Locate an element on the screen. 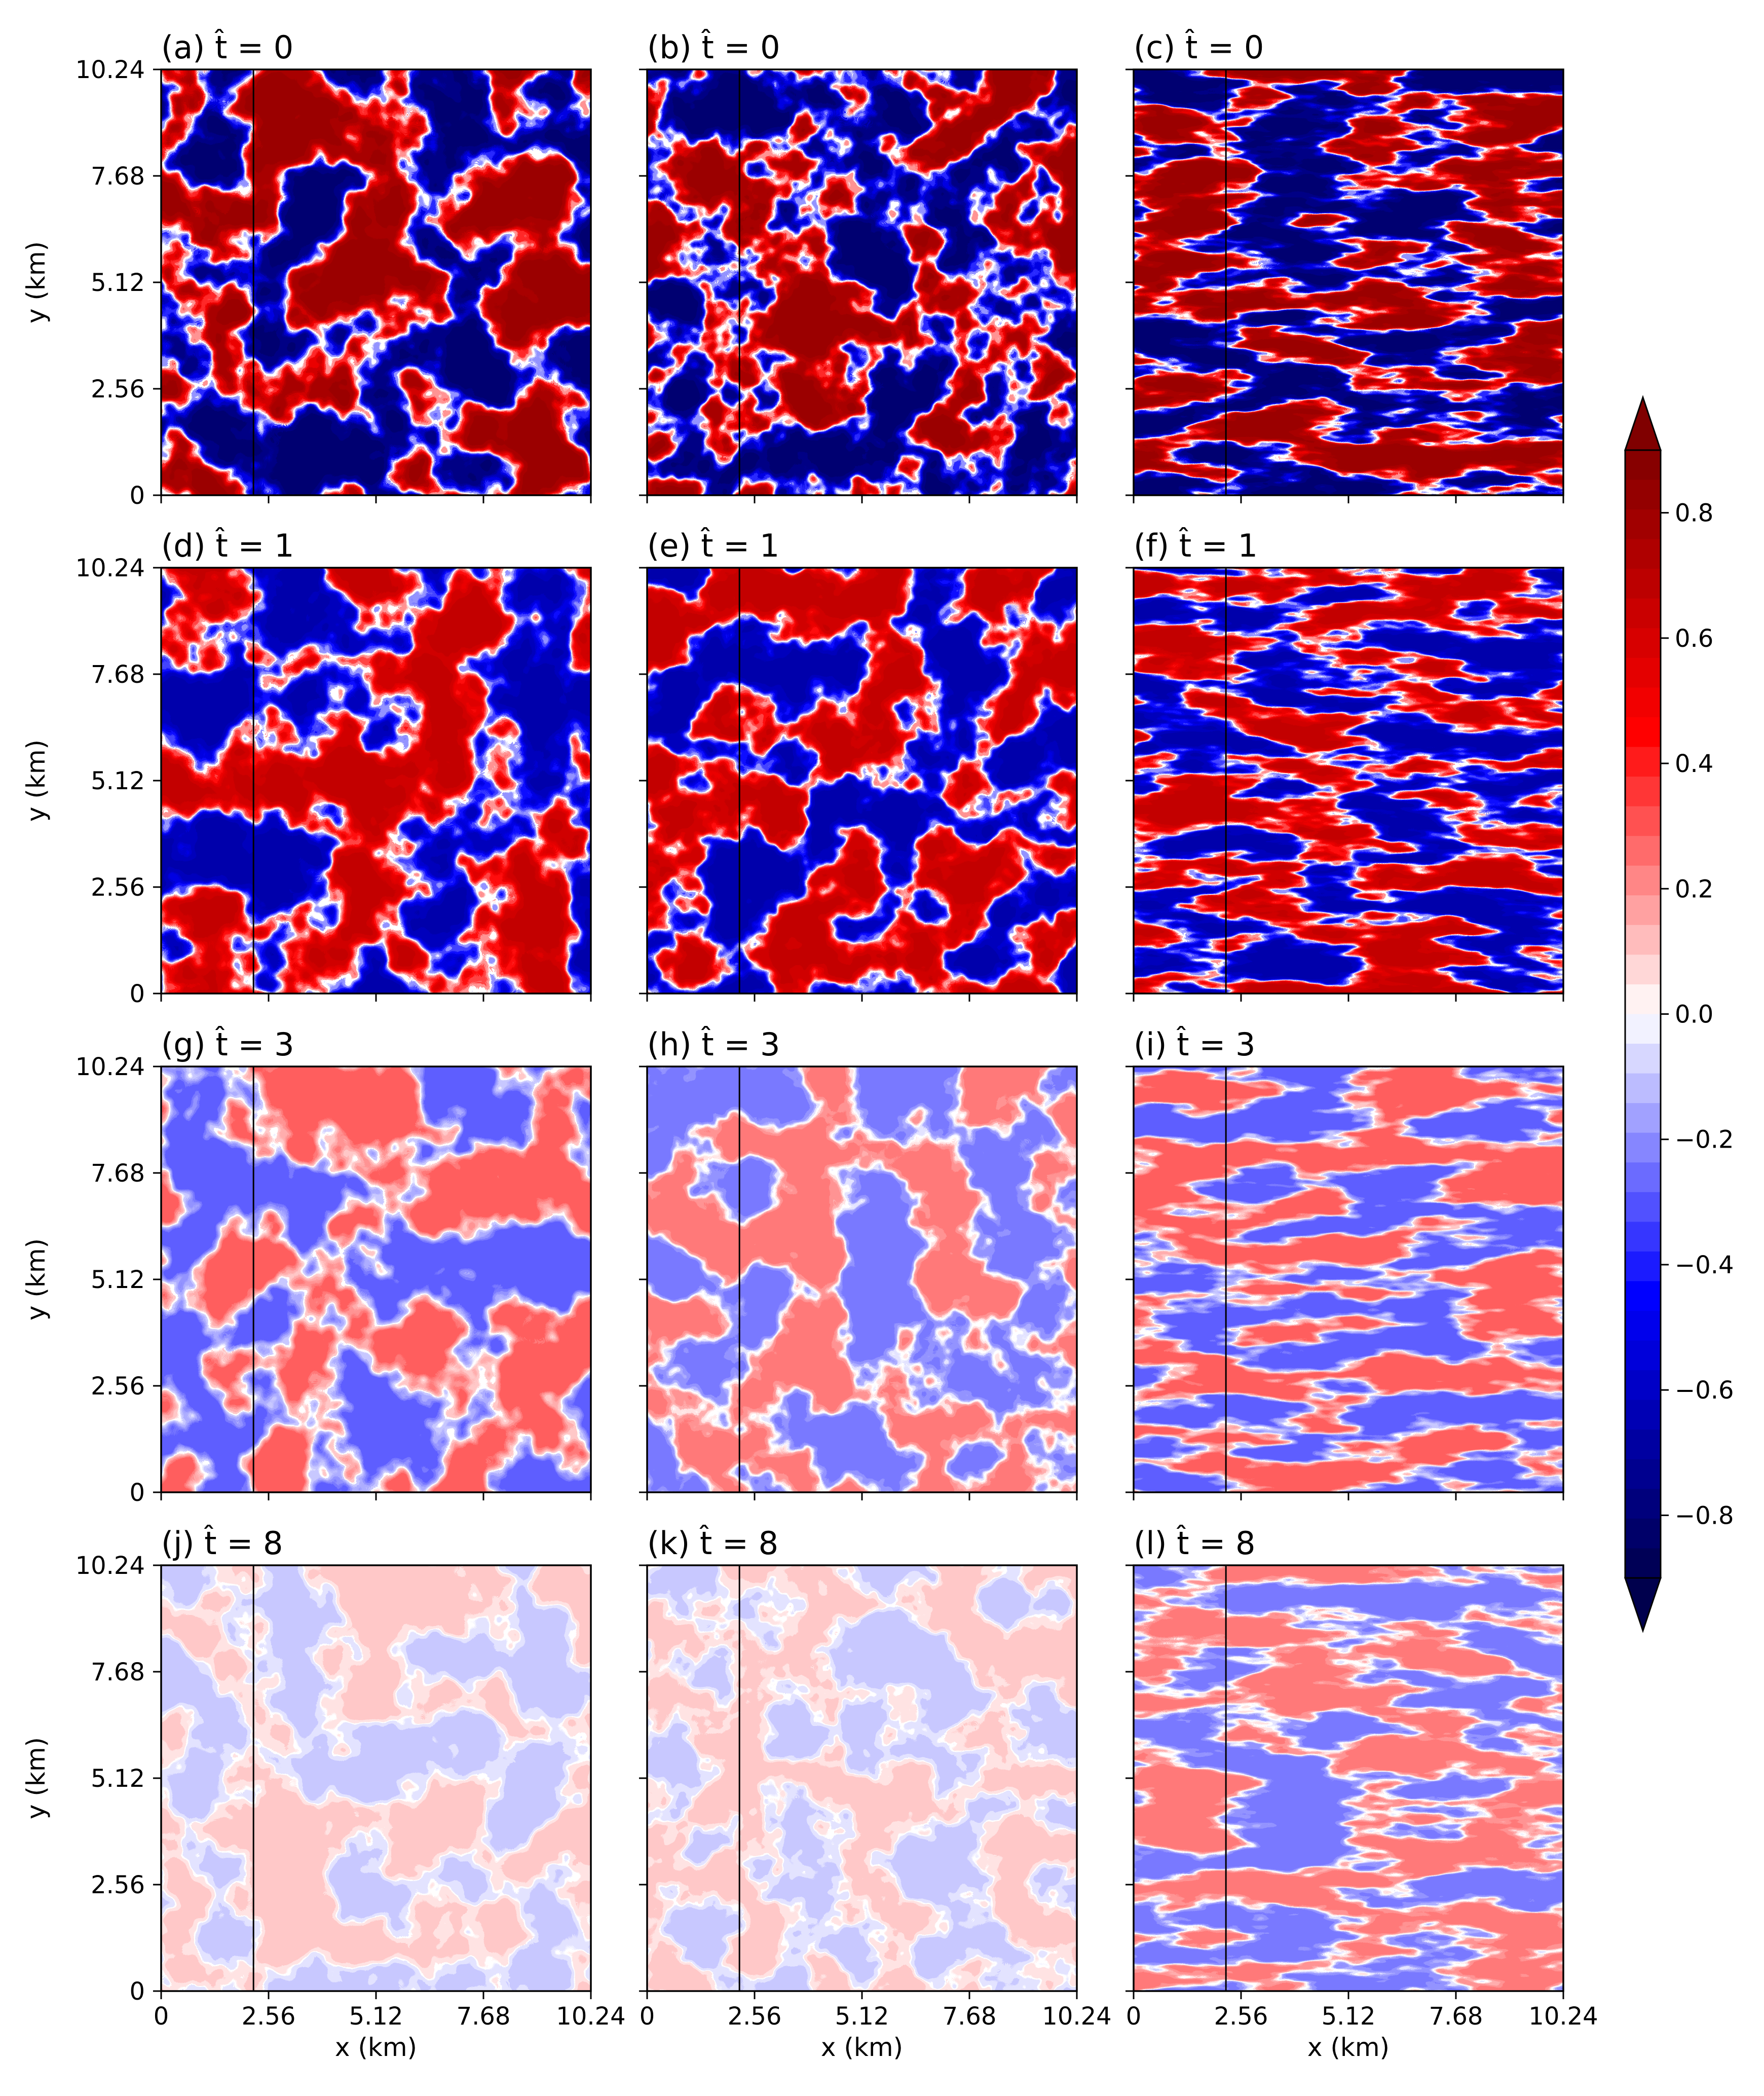 Image resolution: width=1764 pixels, height=2096 pixels. panel-title-g: (g) t̂ = 3 is located at coordinates (227, 1044).